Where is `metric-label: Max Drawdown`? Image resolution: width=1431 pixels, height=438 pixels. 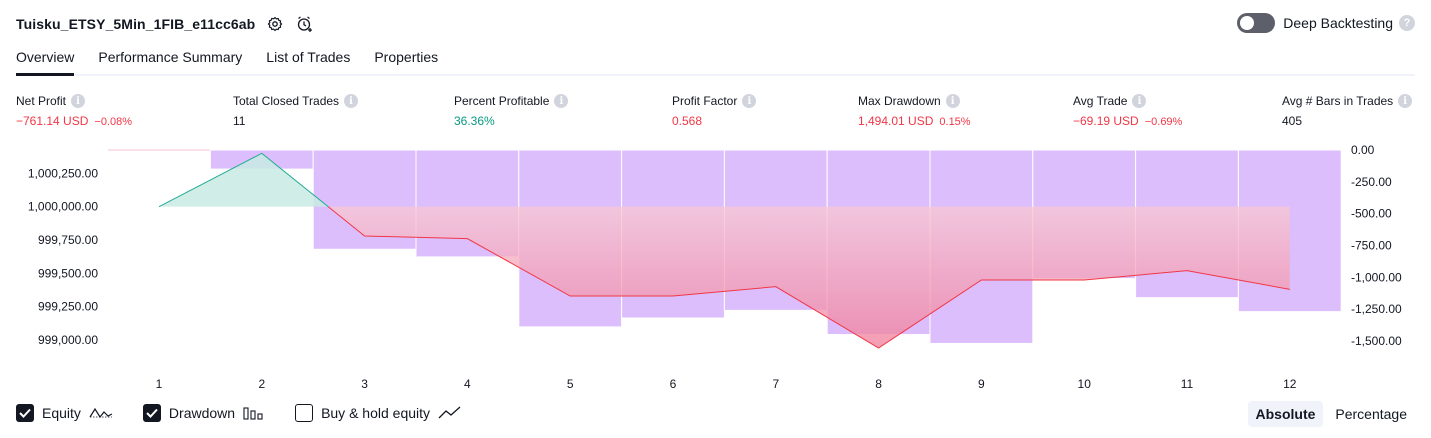 metric-label: Max Drawdown is located at coordinates (899, 101).